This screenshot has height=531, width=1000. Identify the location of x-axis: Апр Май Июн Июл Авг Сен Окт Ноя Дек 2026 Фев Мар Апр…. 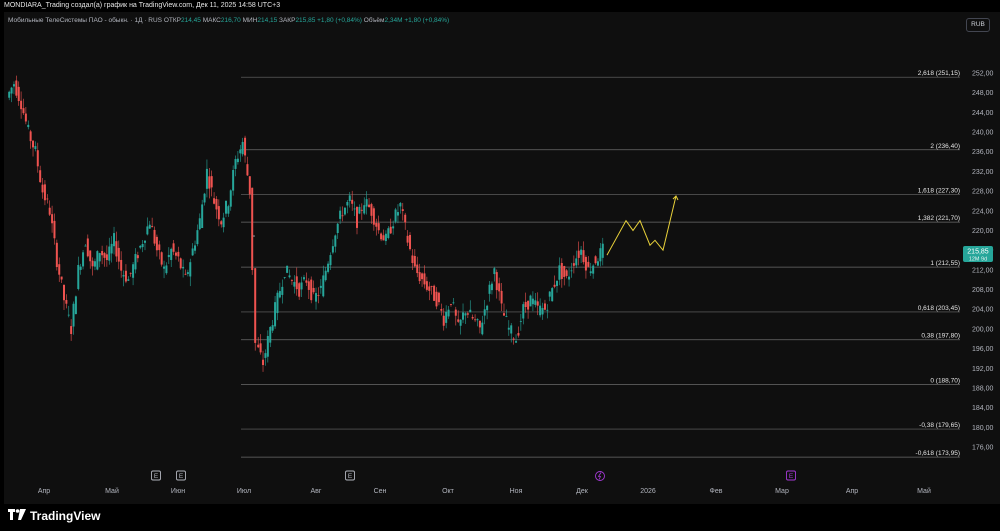
(484, 491).